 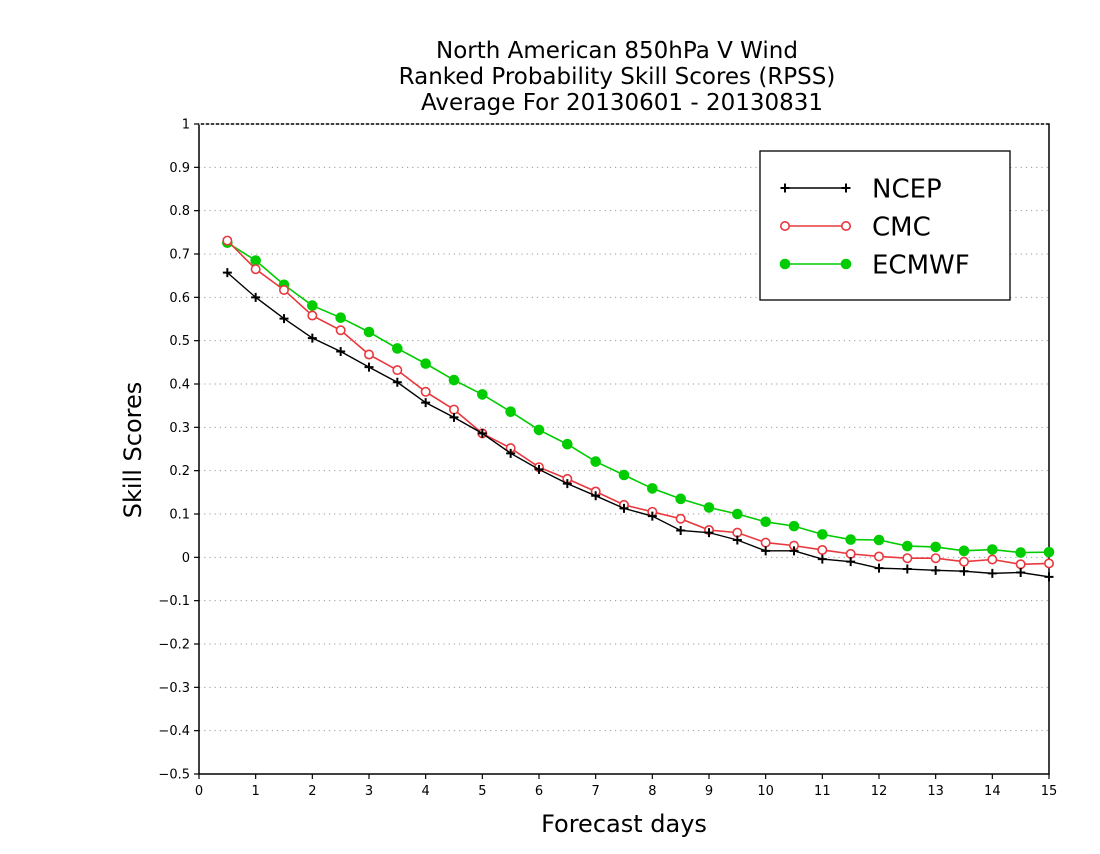 What do you see at coordinates (174, 688) in the screenshot?
I see `y-tick-label: −0.3` at bounding box center [174, 688].